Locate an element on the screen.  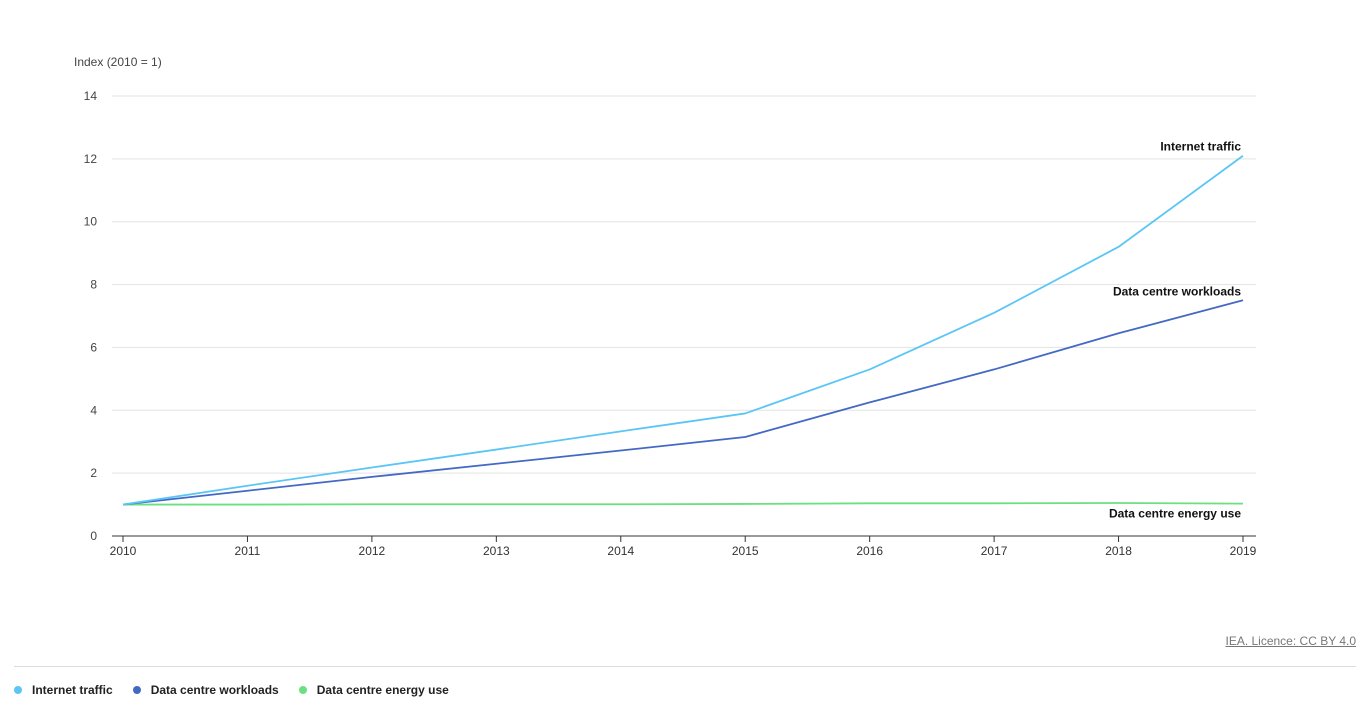
series-end-label: Data centre energy use is located at coordinates (1175, 514).